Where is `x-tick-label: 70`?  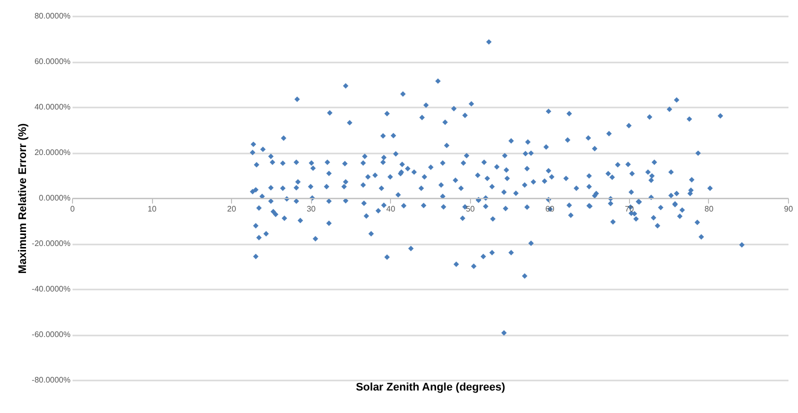
x-tick-label: 70 is located at coordinates (629, 209).